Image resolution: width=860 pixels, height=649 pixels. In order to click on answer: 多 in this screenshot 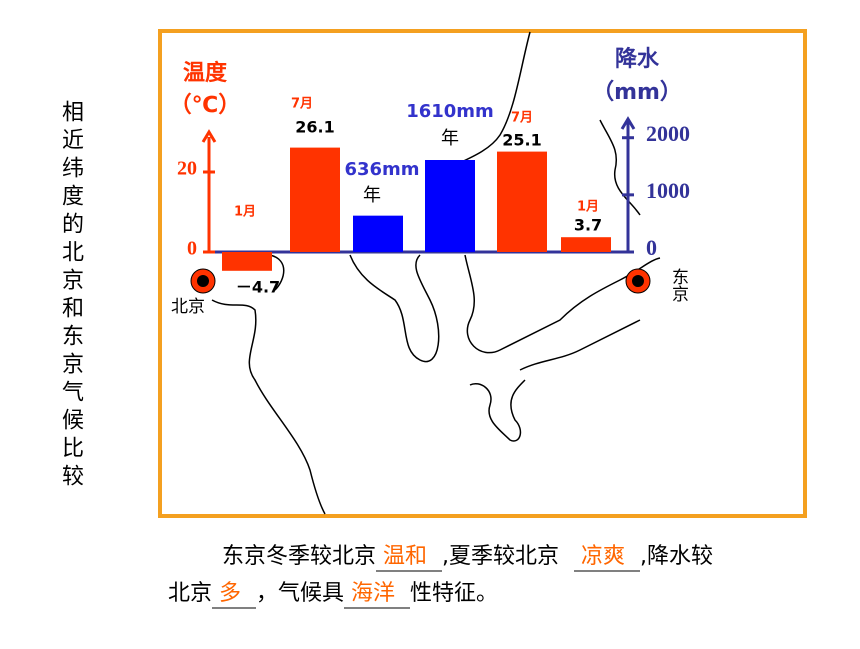, I will do `click(230, 593)`.